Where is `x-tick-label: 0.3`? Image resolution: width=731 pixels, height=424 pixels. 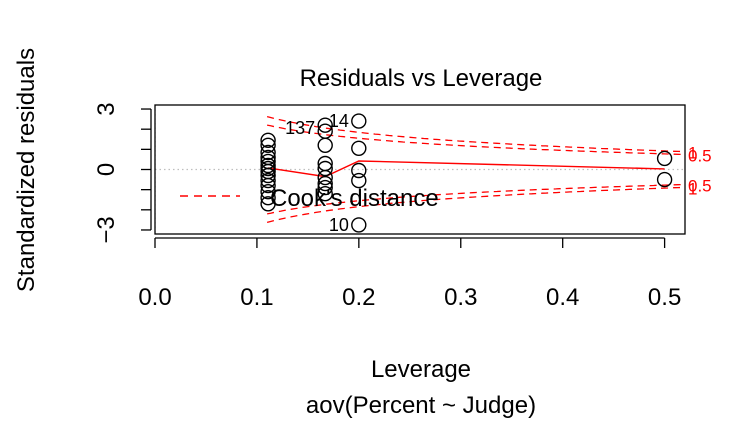 x-tick-label: 0.3 is located at coordinates (460, 297).